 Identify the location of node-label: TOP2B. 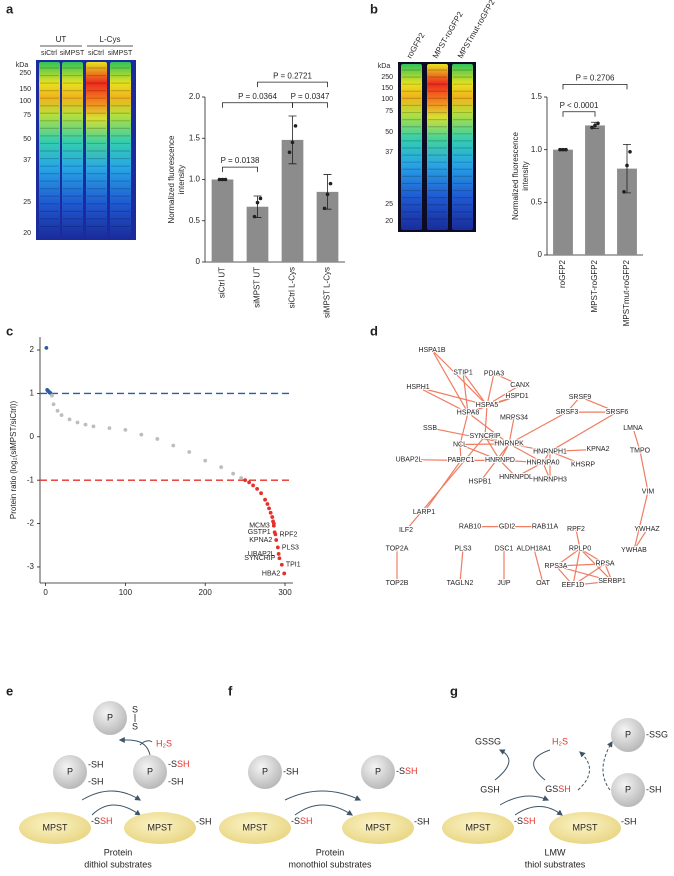
(397, 583).